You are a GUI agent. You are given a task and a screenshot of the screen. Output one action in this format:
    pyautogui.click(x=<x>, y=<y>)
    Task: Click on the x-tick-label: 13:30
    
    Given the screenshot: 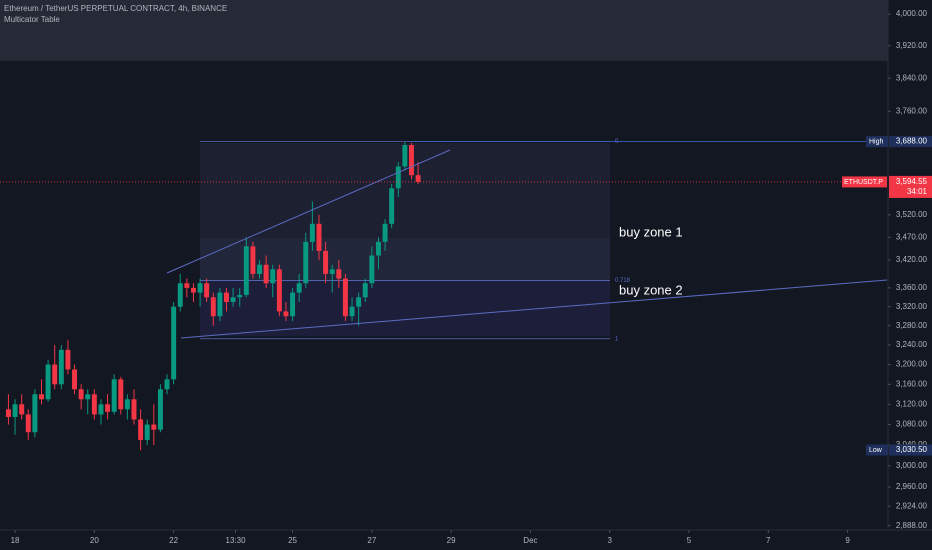 What is the action you would take?
    pyautogui.click(x=236, y=540)
    